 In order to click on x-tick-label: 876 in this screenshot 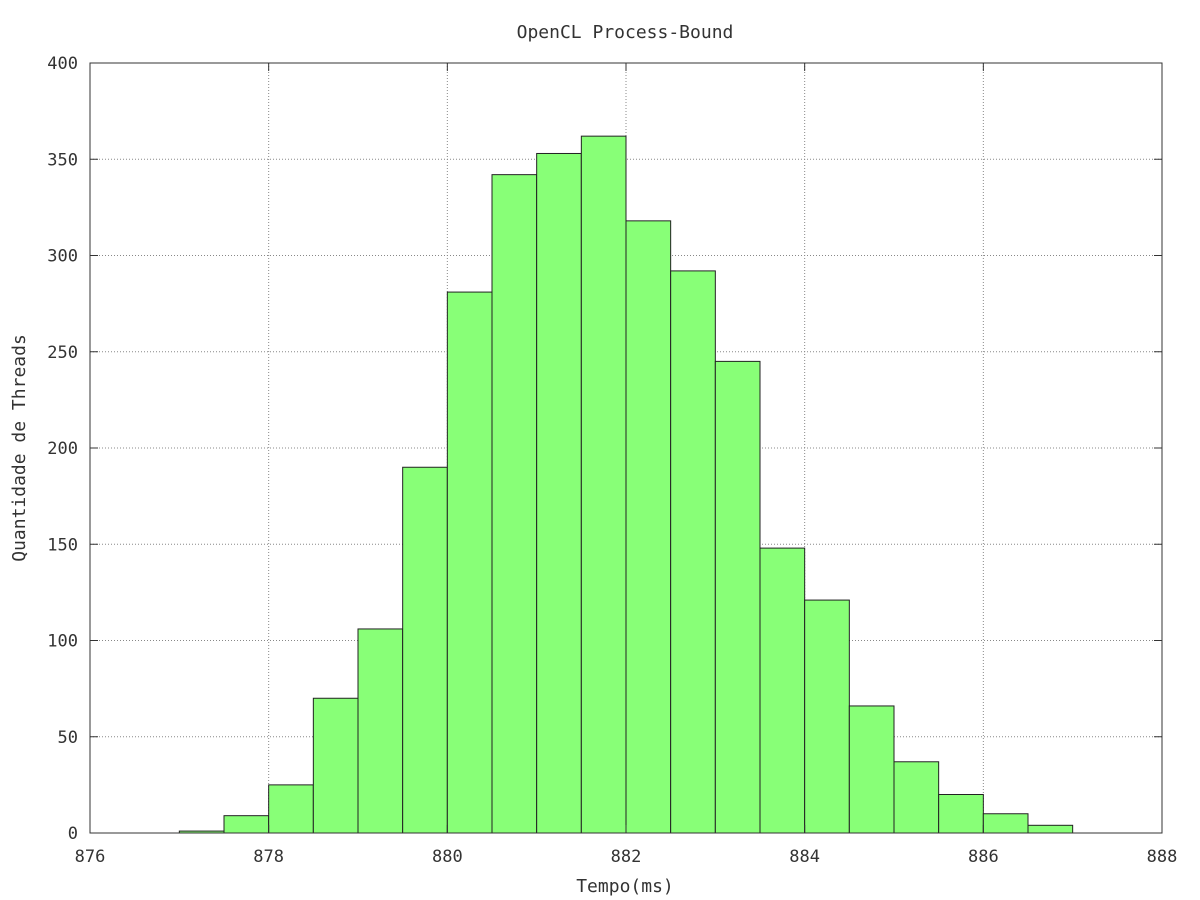, I will do `click(90, 857)`.